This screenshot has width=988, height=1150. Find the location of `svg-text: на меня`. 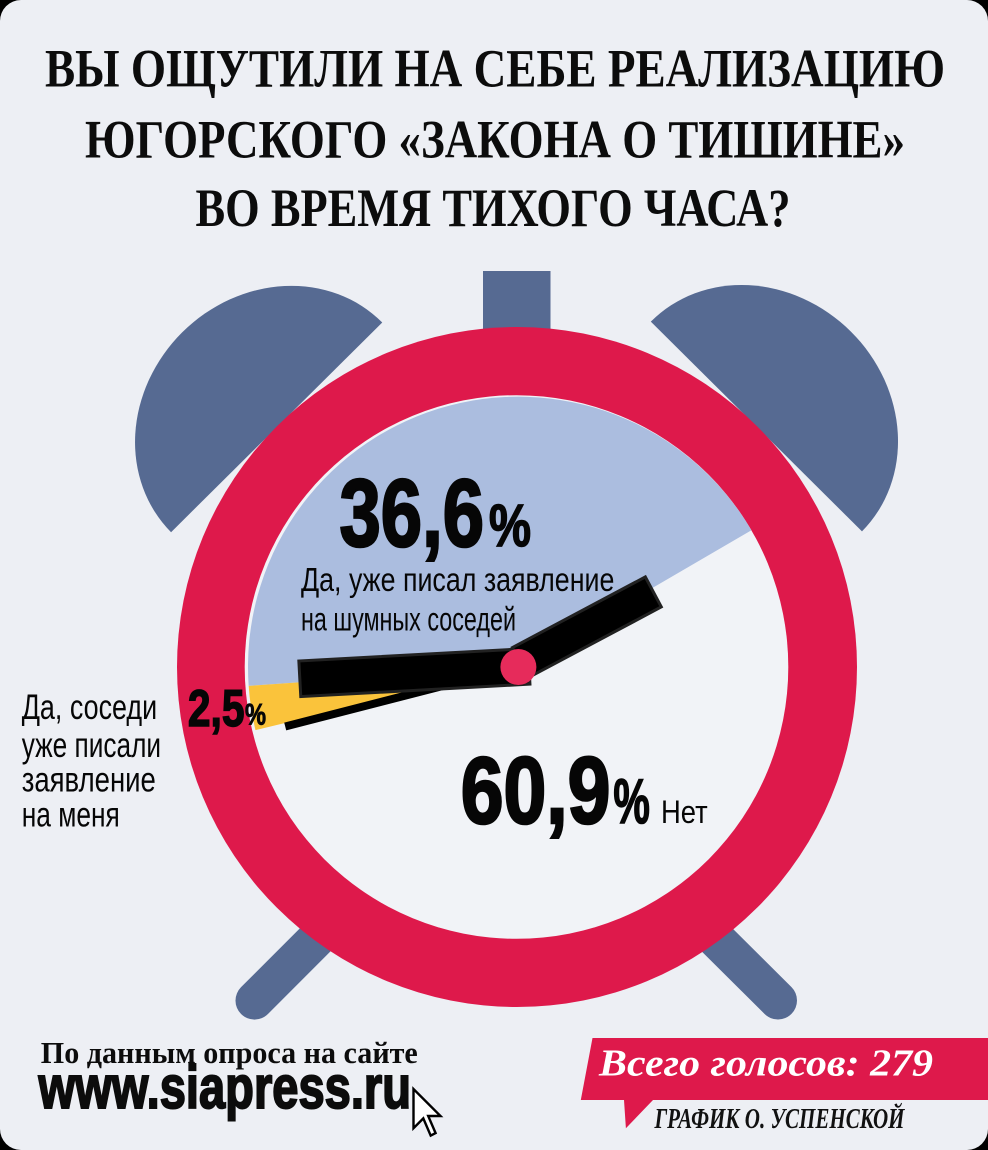

svg-text: на меня is located at coordinates (71, 814).